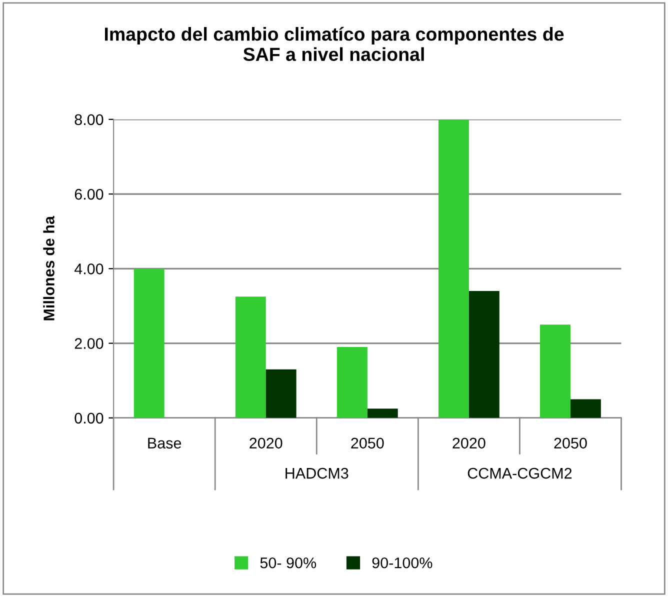  Describe the element at coordinates (165, 443) in the screenshot. I see `x-tick-label: Base` at that location.